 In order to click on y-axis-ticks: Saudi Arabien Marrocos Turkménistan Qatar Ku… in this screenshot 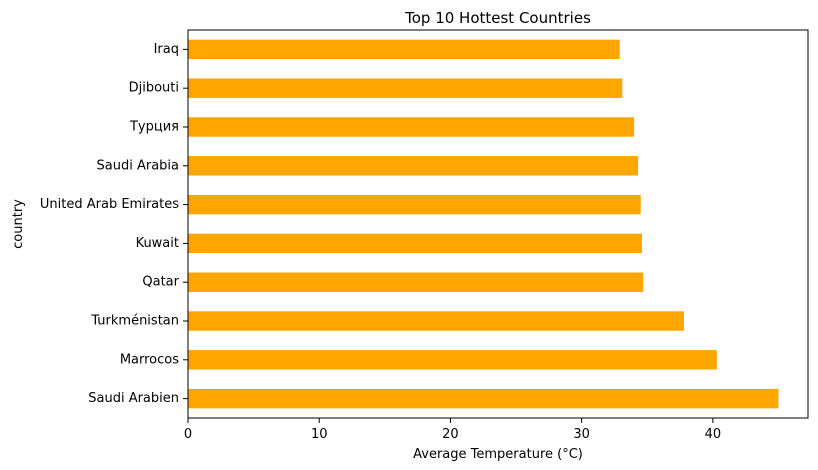, I will do `click(114, 224)`.